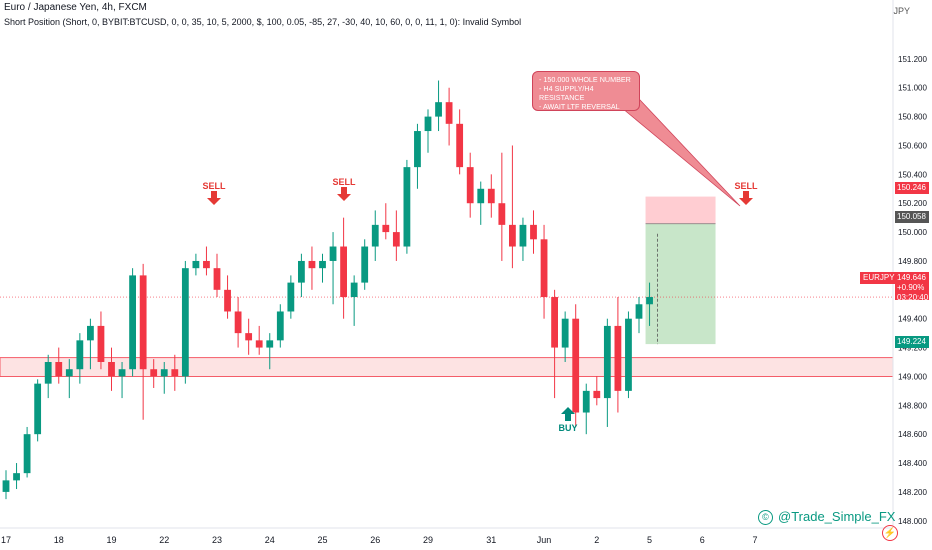  Describe the element at coordinates (912, 434) in the screenshot. I see `price-tick-label: 148.600` at that location.